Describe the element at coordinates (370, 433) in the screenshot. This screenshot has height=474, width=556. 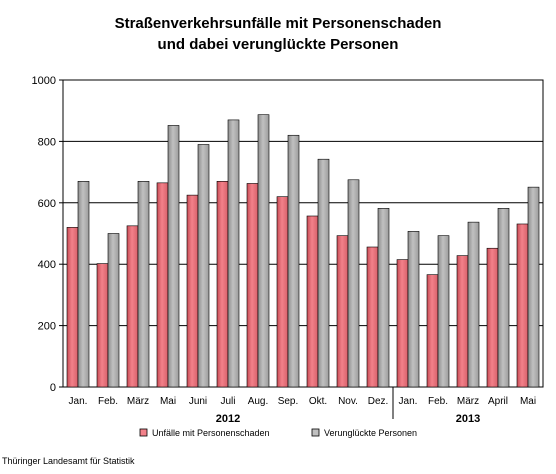
I see `legend-label: Verunglückte Personen` at that location.